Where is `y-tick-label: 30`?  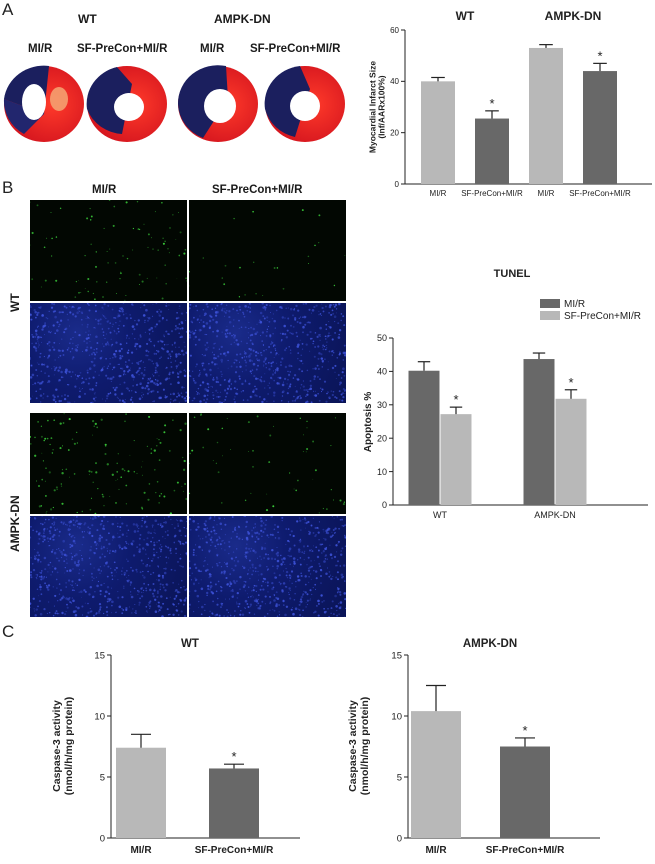 y-tick-label: 30 is located at coordinates (382, 405).